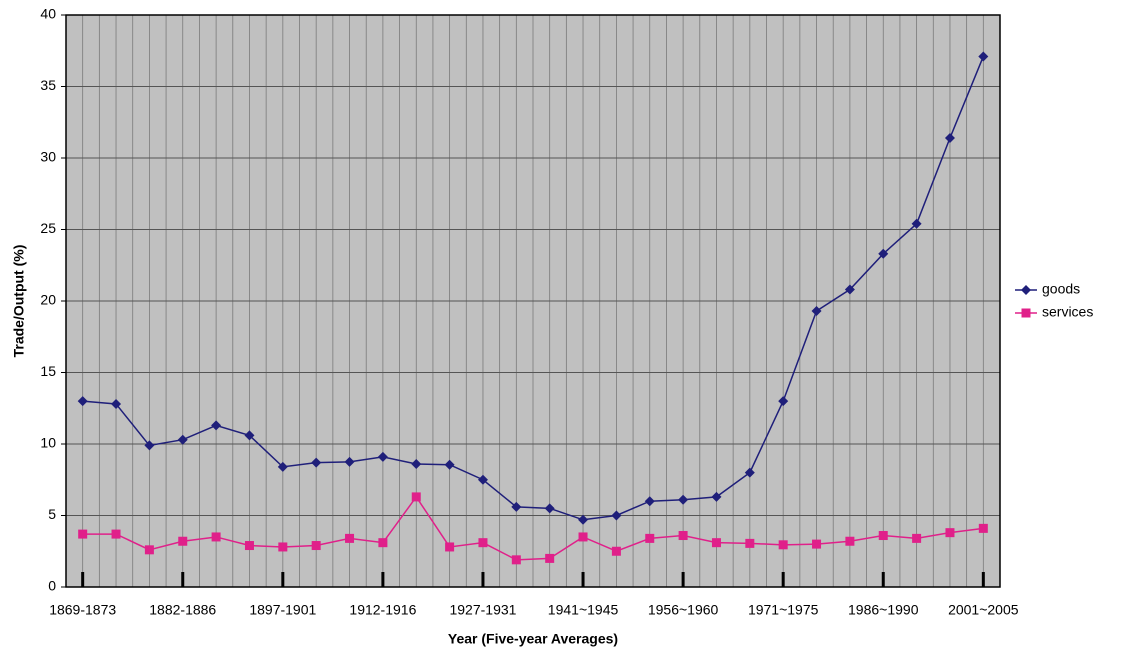 The image size is (1122, 652). What do you see at coordinates (983, 610) in the screenshot?
I see `x-tick-label: 2001~2005` at bounding box center [983, 610].